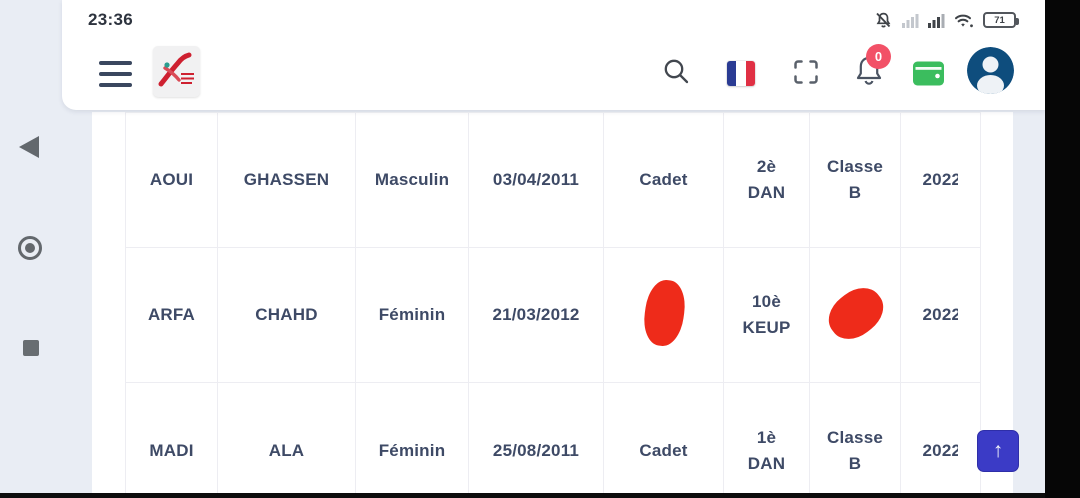  Describe the element at coordinates (910, 21) in the screenshot. I see `signal-weak-icon` at that location.